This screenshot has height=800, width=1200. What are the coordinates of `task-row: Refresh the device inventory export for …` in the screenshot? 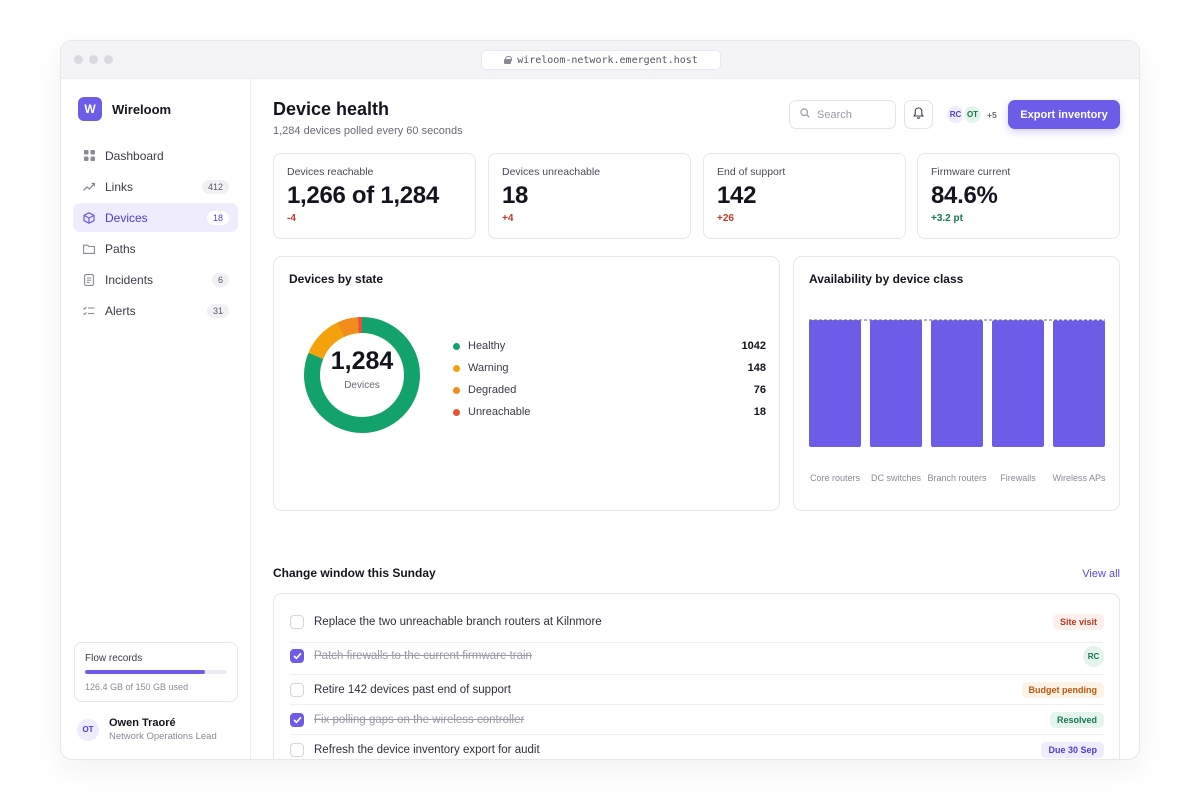 It's located at (697, 747).